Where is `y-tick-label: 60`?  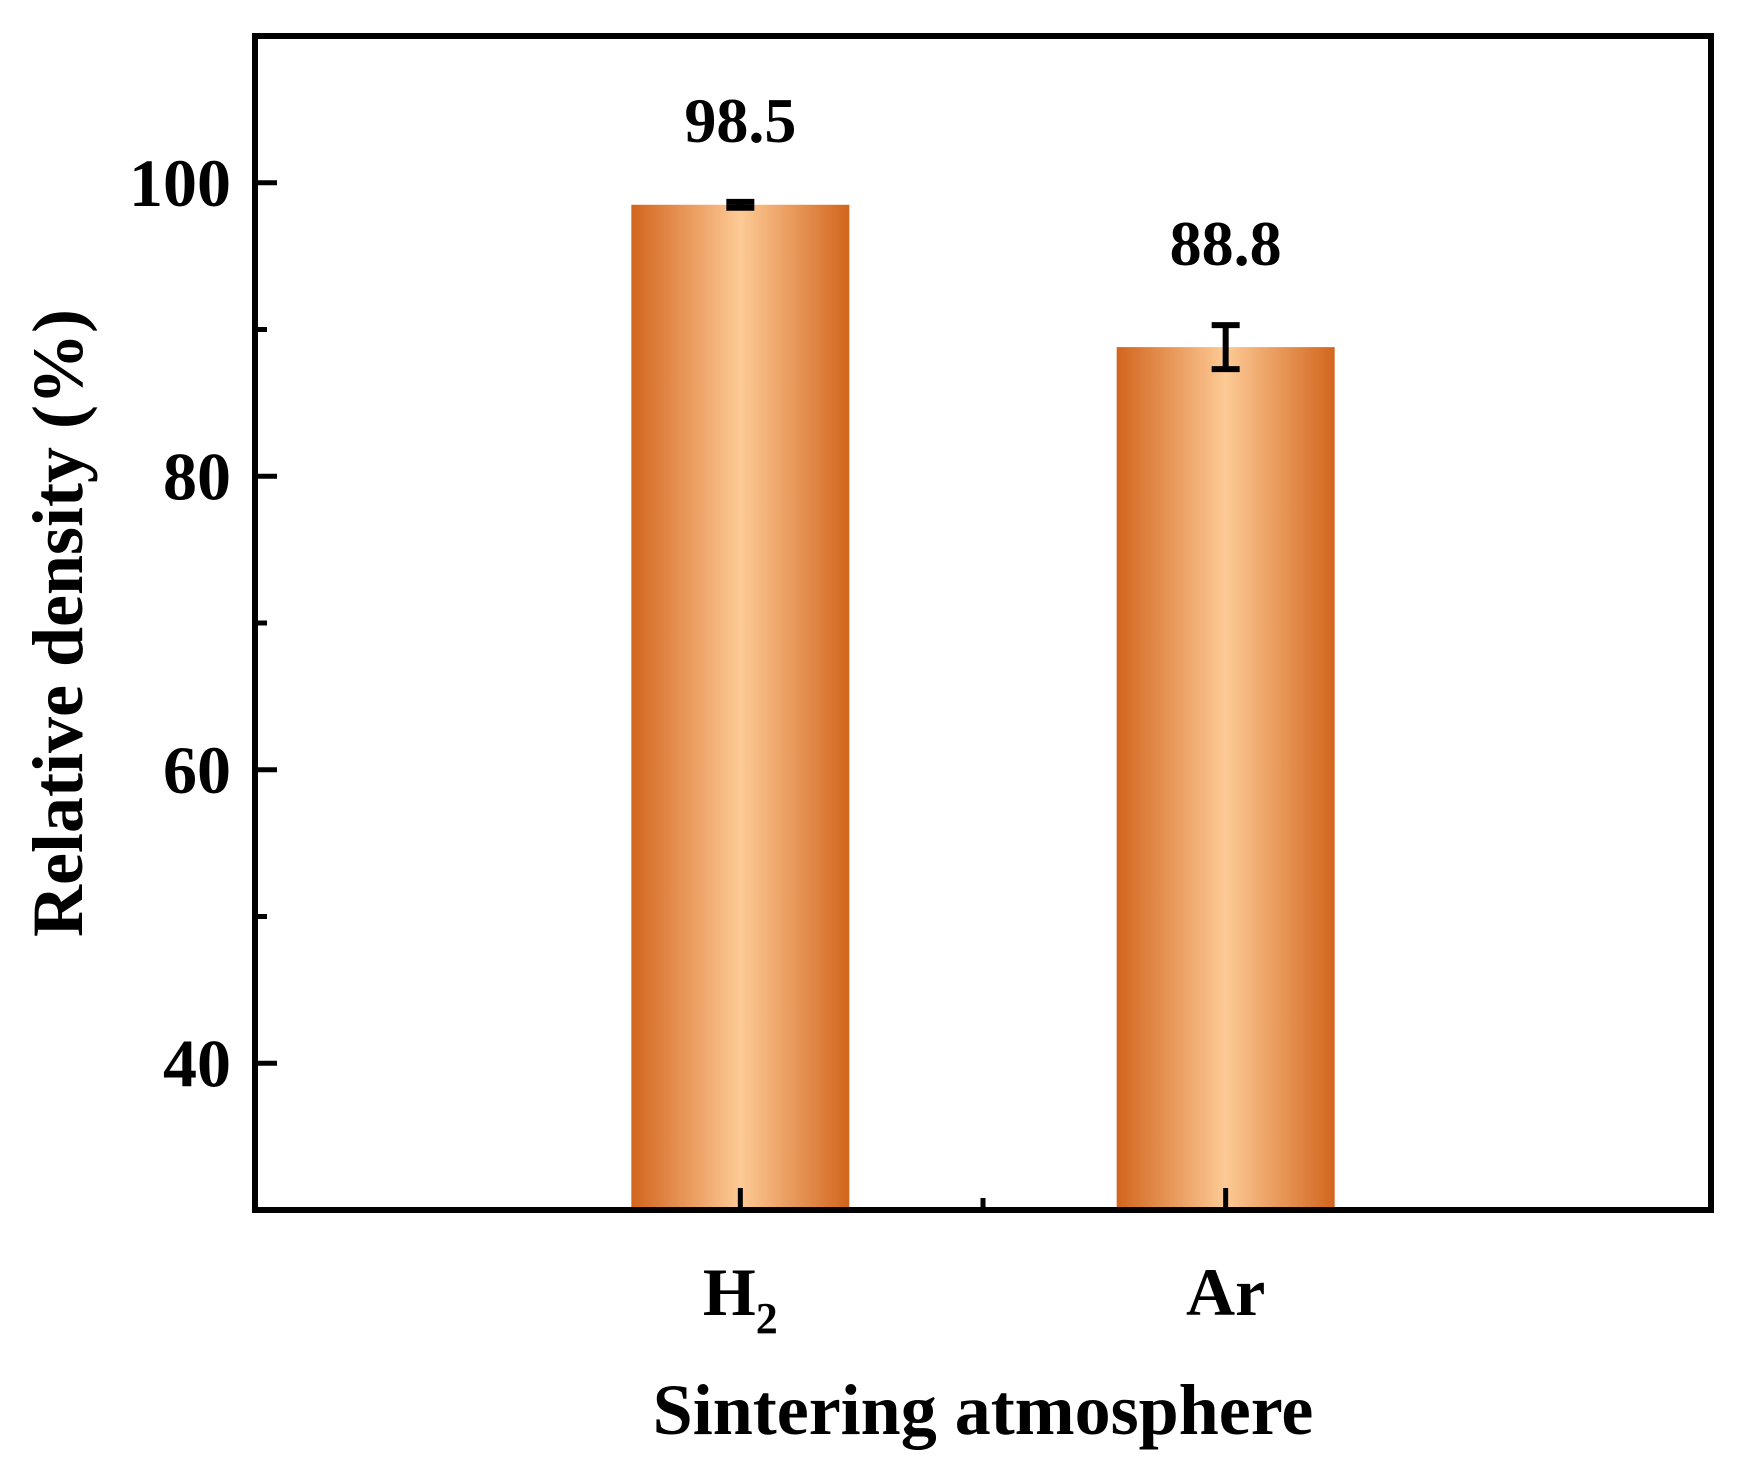 y-tick-label: 60 is located at coordinates (197, 770).